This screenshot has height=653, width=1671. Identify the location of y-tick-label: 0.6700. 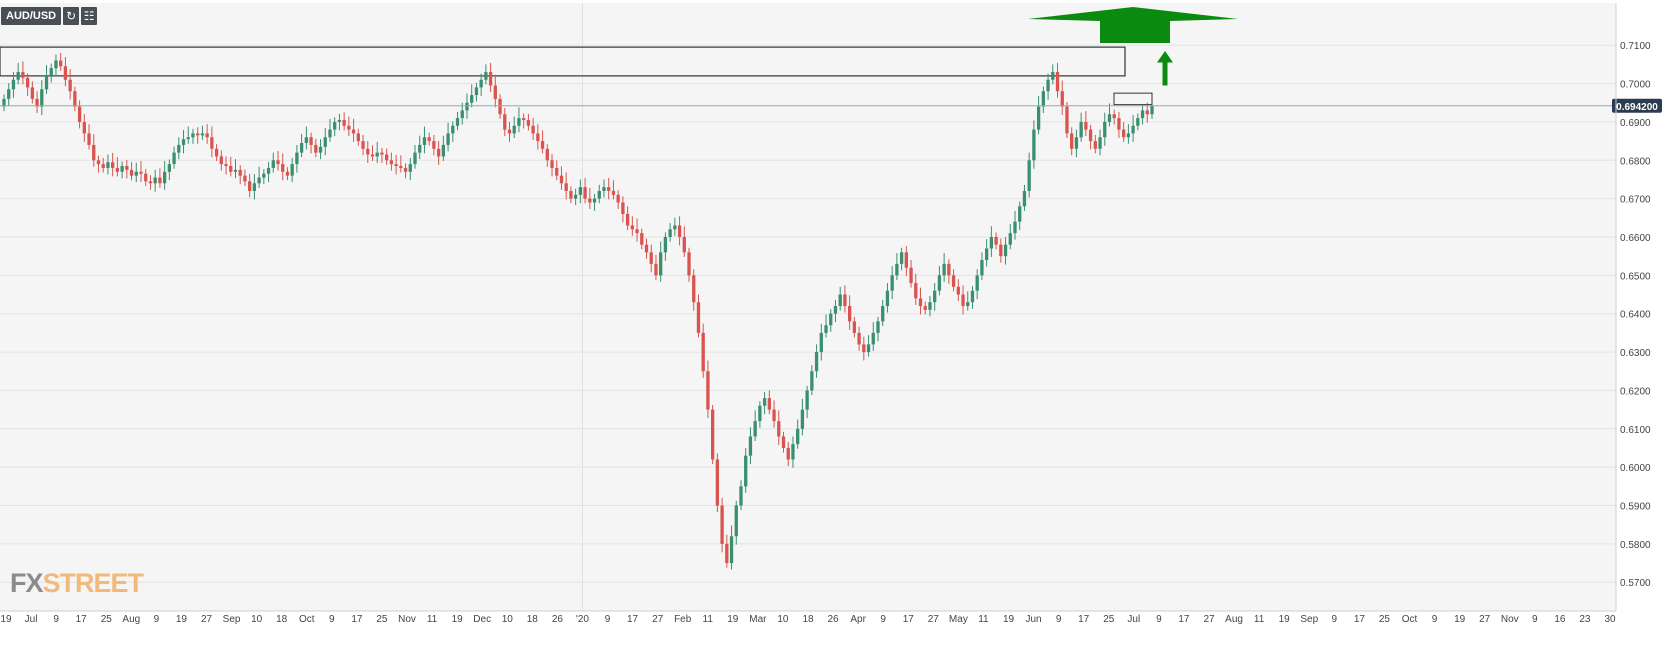
(1635, 200).